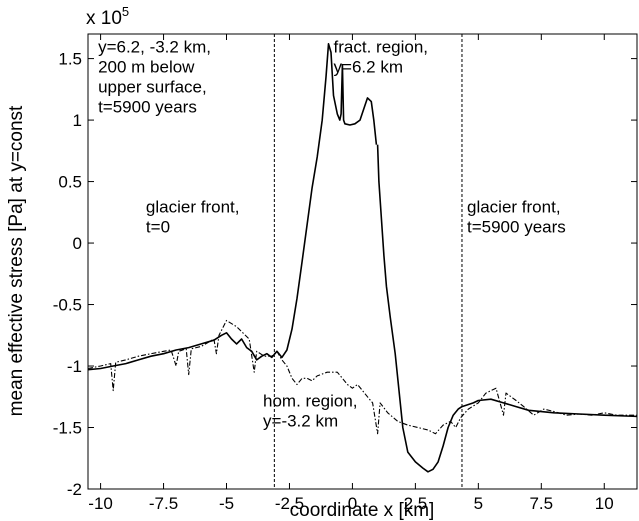  Describe the element at coordinates (604, 503) in the screenshot. I see `x-tick-label: 10` at that location.